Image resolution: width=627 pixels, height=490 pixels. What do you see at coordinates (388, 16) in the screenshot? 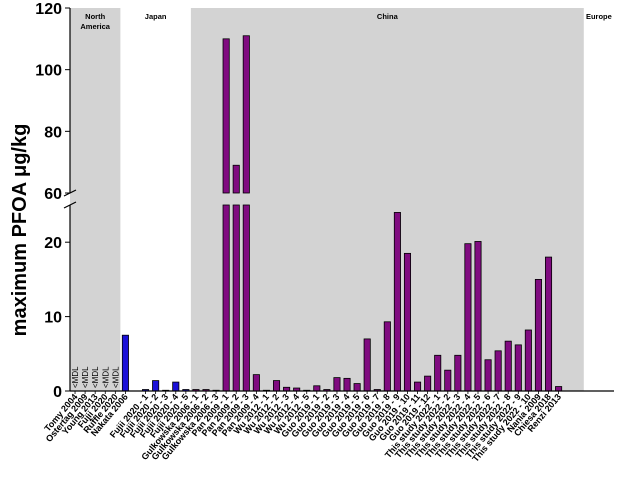
I see `region-label-china: China` at bounding box center [388, 16].